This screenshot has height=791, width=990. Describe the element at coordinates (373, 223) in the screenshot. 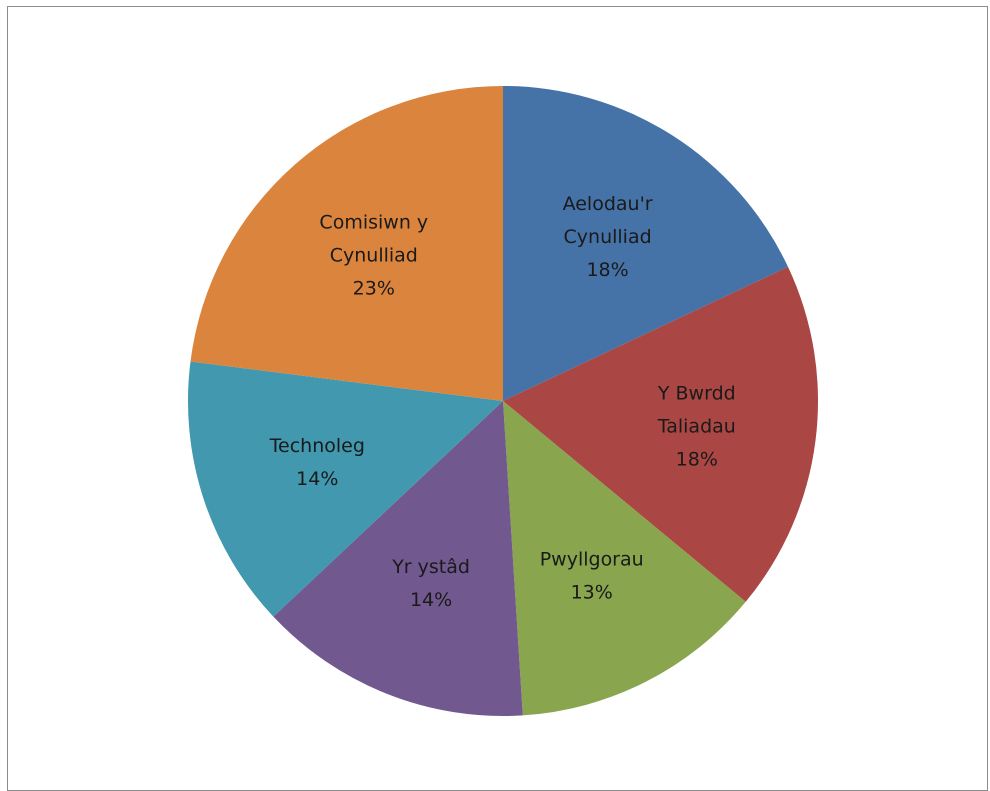

I see `slice-category: Comisiwn y` at that location.